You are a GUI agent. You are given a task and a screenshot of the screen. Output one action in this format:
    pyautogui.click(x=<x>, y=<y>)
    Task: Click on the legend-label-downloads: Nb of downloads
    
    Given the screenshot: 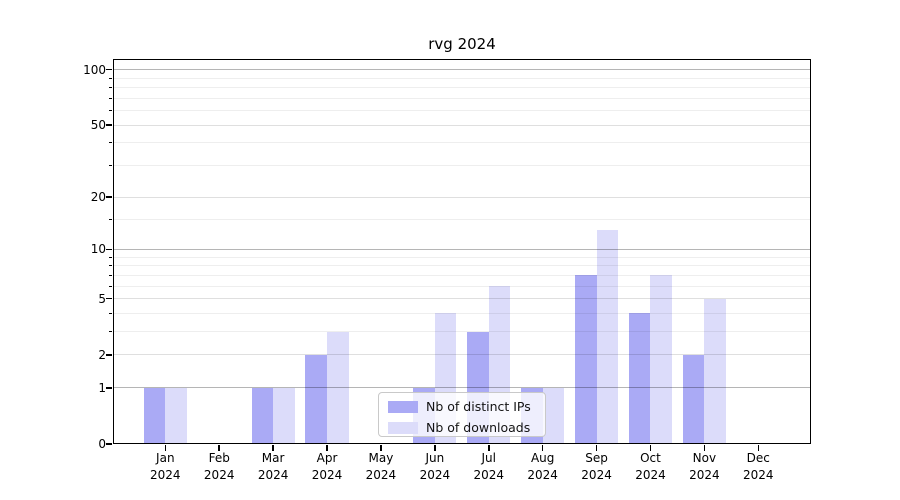 What is the action you would take?
    pyautogui.click(x=478, y=427)
    